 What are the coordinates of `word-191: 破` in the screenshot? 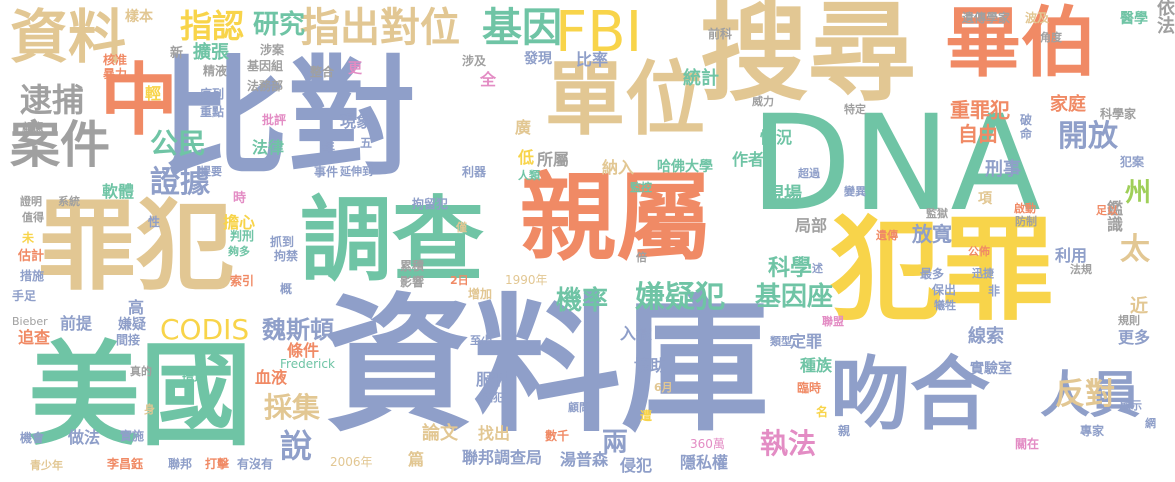 It's located at (1026, 120).